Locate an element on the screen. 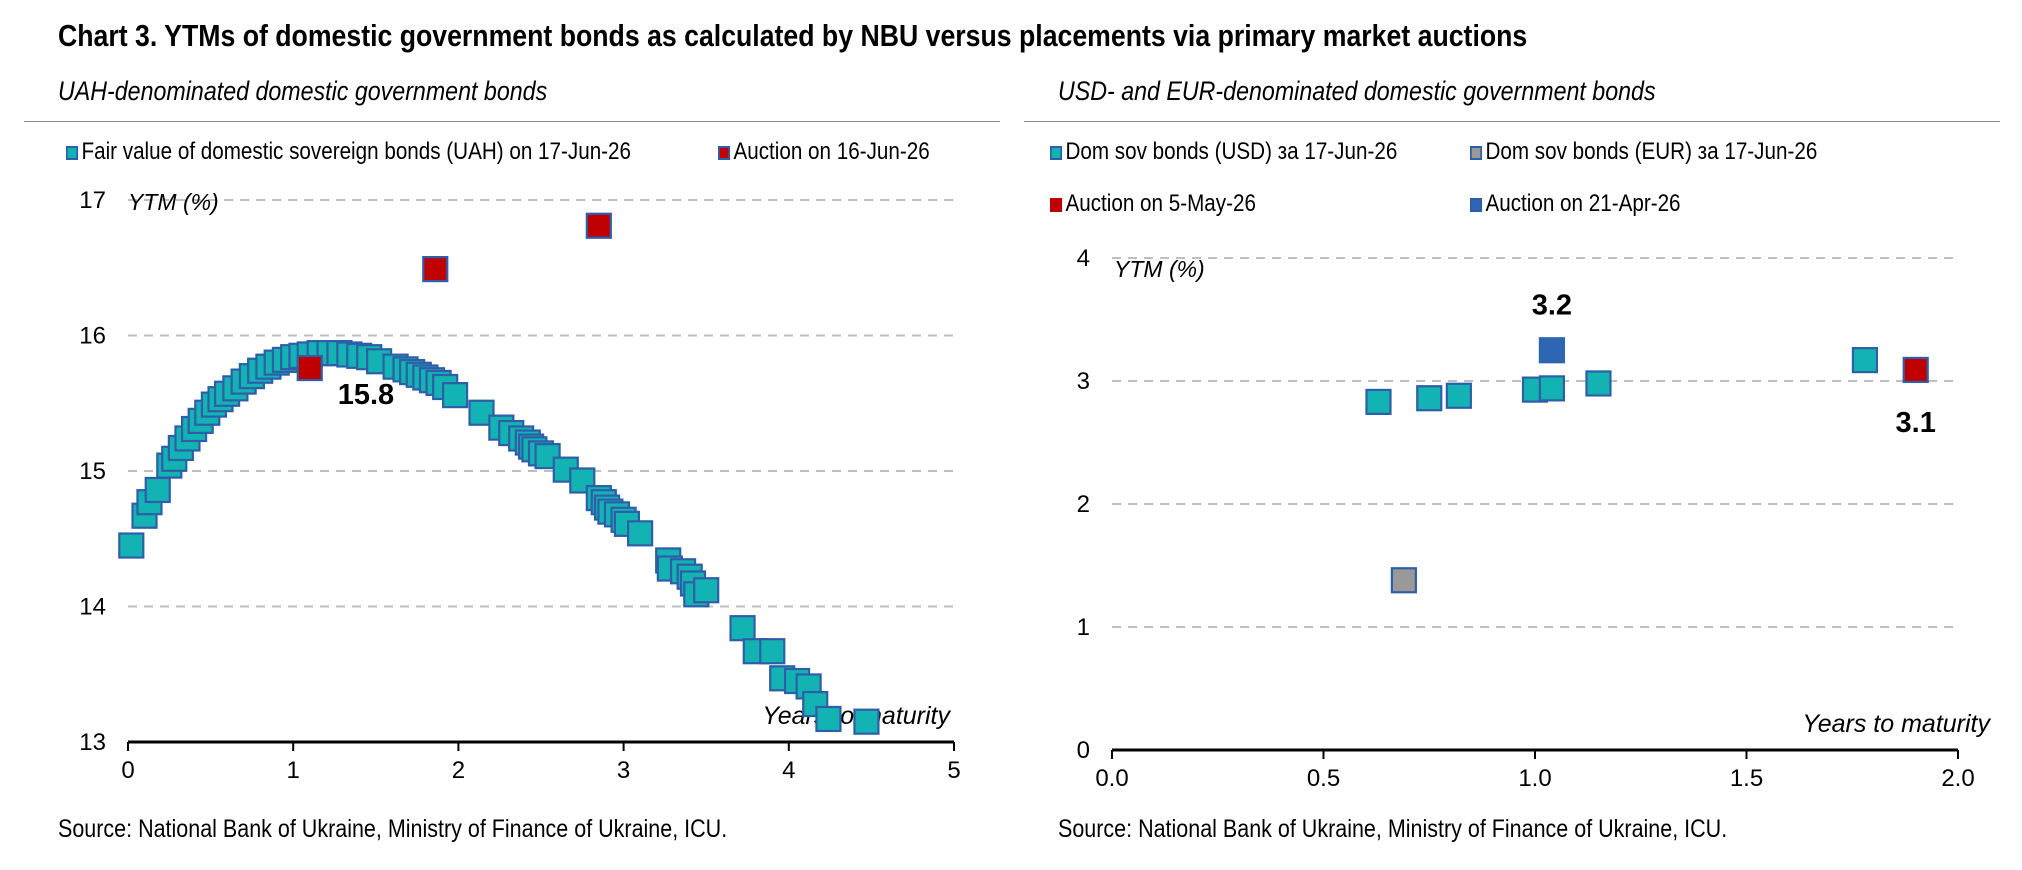 The image size is (2022, 870). x-tick-label: 1.5 is located at coordinates (1746, 778).